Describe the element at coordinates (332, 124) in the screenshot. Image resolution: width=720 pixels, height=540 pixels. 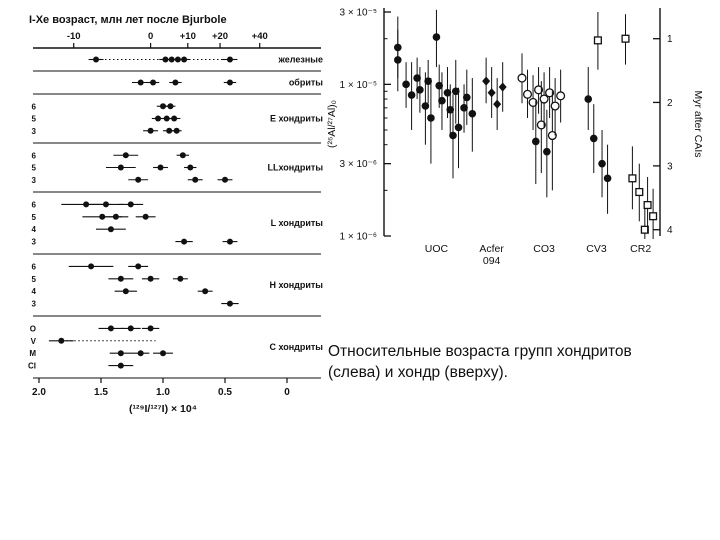
I see `almg-y-axis-label: (²⁶Al/²⁷Al)₀` at that location.